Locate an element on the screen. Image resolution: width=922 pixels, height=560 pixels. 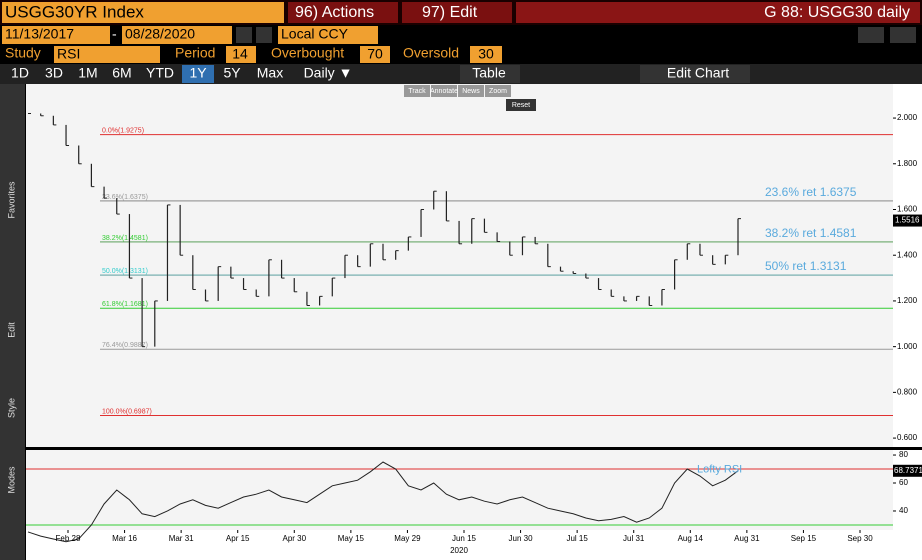
ticker-field is located at coordinates (143, 12).